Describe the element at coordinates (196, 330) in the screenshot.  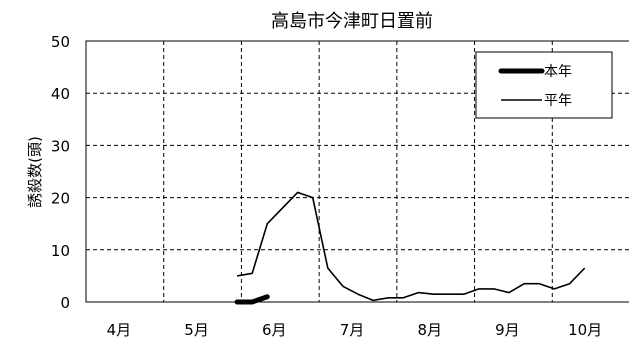
I see `x-tick-label: 5月` at that location.